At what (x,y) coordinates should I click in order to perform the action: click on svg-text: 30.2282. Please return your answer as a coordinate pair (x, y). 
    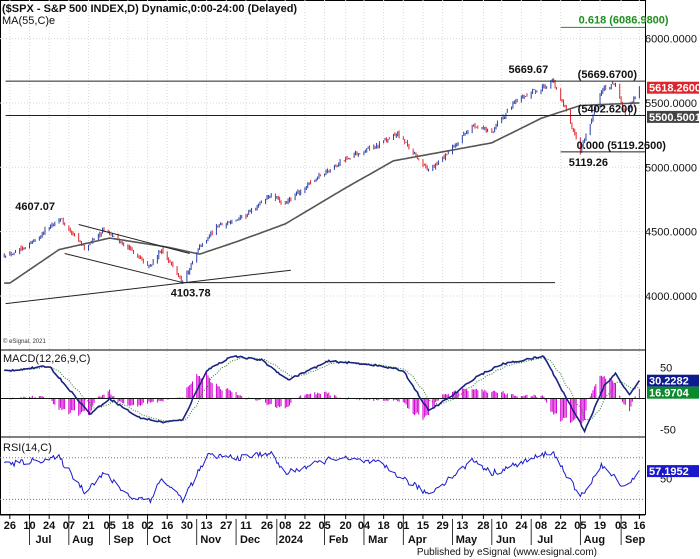
    Looking at the image, I should click on (669, 382).